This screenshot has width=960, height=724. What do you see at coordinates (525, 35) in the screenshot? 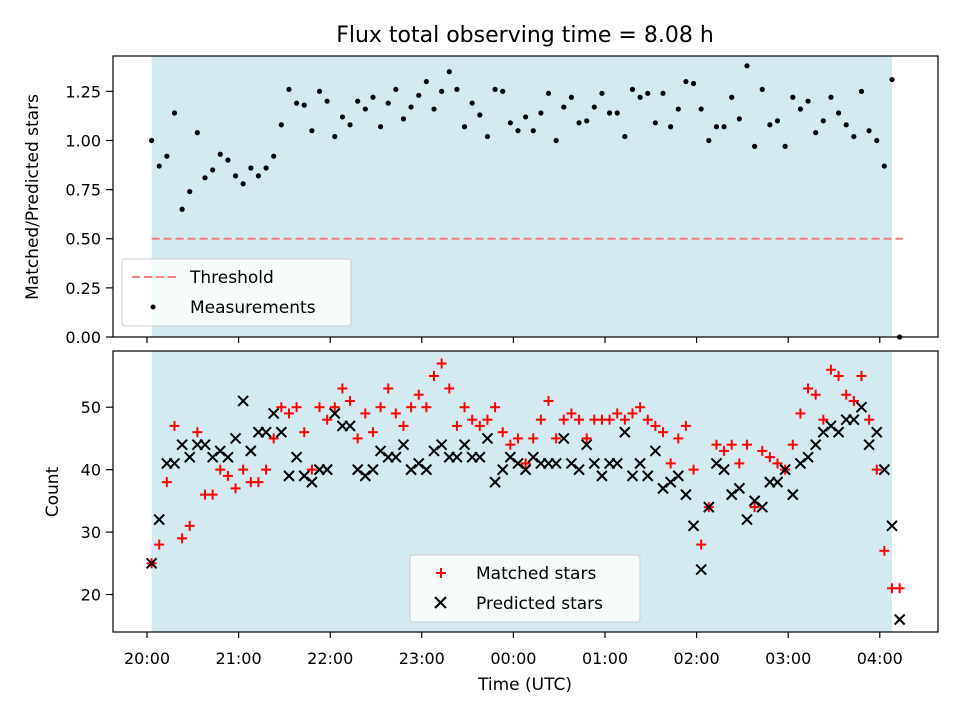
I see `chart-title: Flux total observing time = 8.08 h` at bounding box center [525, 35].